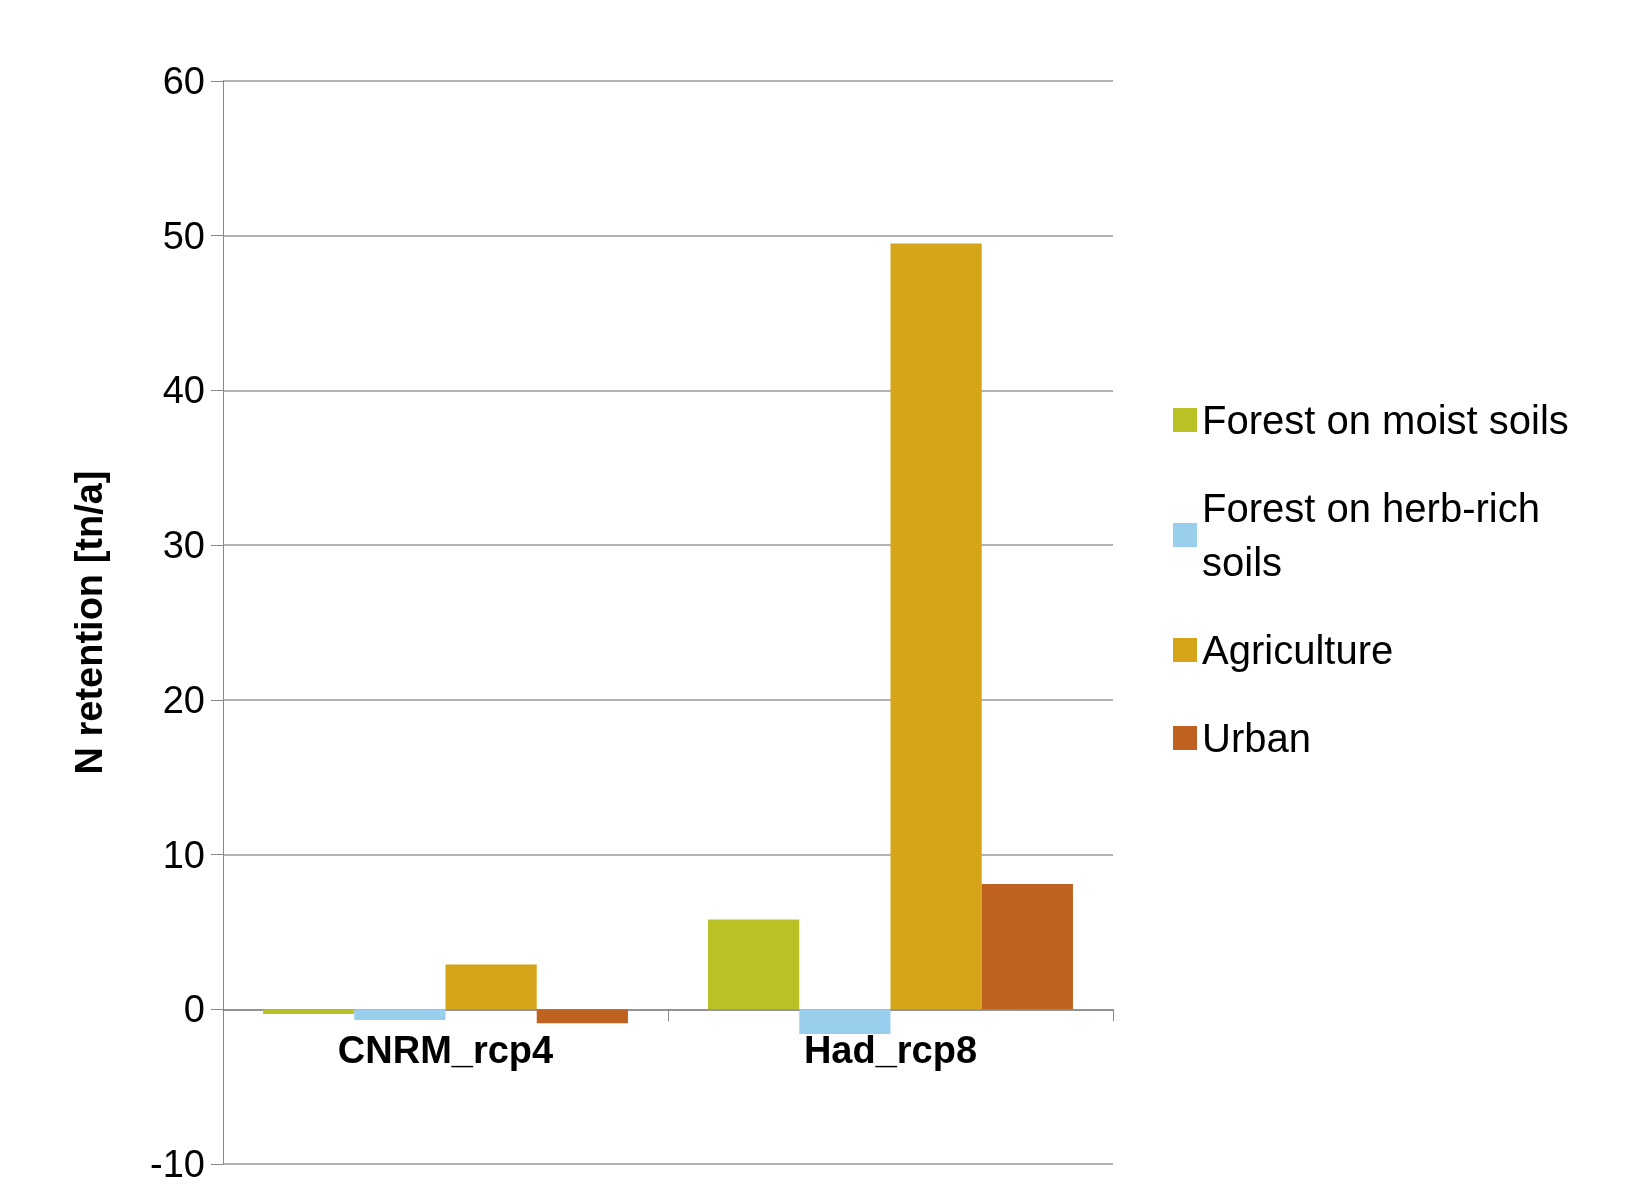  Describe the element at coordinates (183, 81) in the screenshot. I see `y-tick-label: 60` at that location.